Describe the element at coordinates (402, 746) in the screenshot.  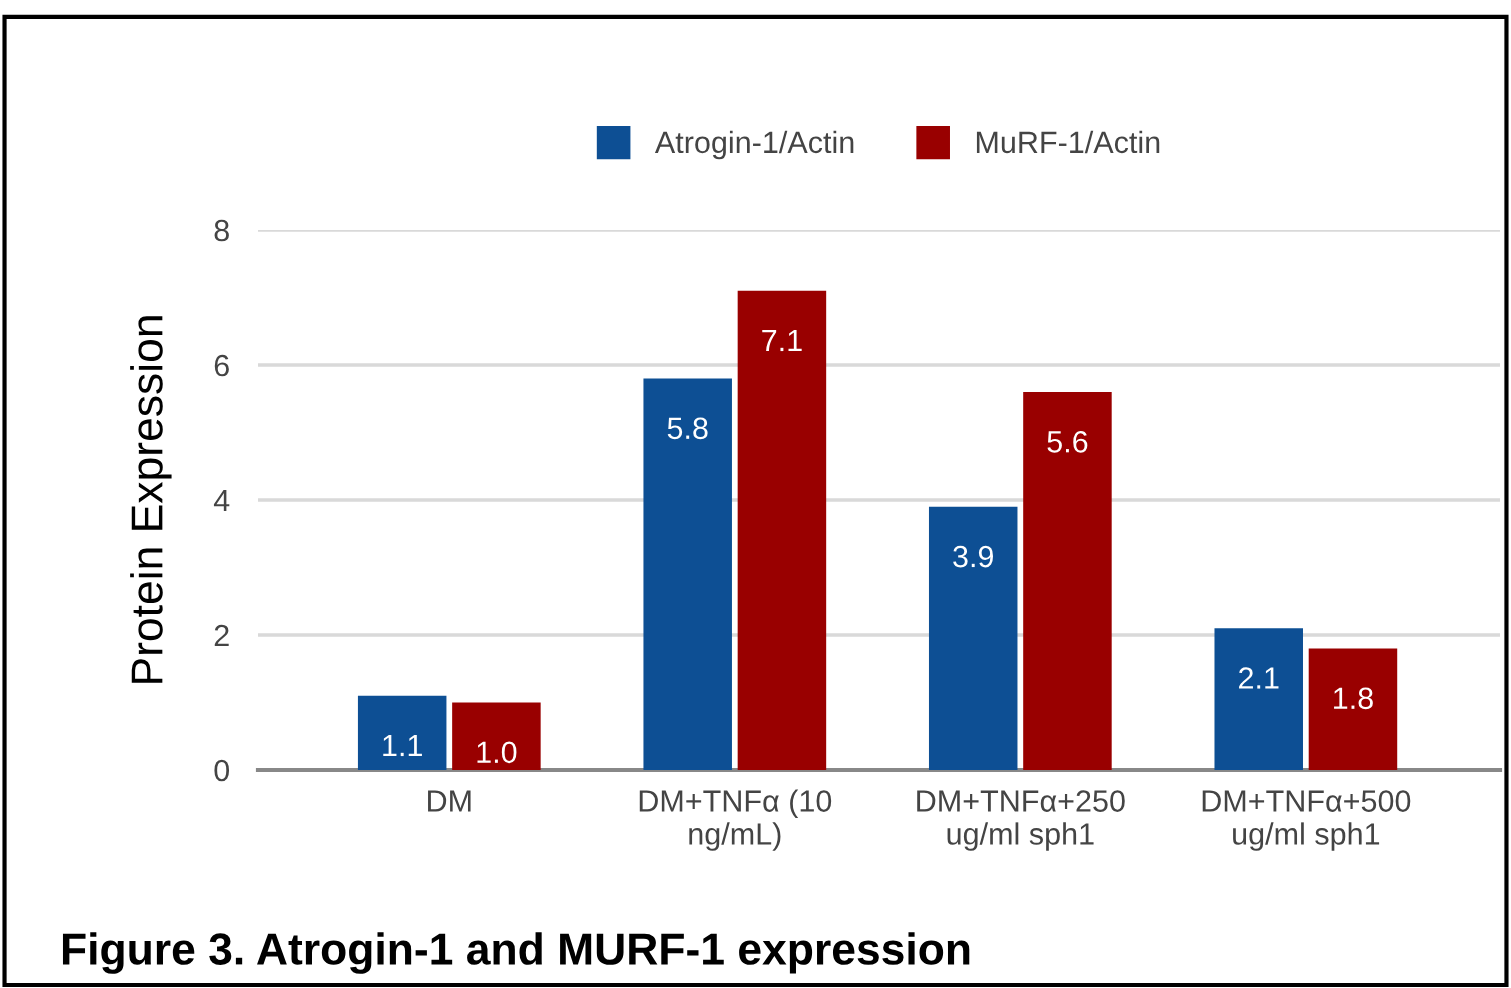
I see `data-label: 1.1` at that location.